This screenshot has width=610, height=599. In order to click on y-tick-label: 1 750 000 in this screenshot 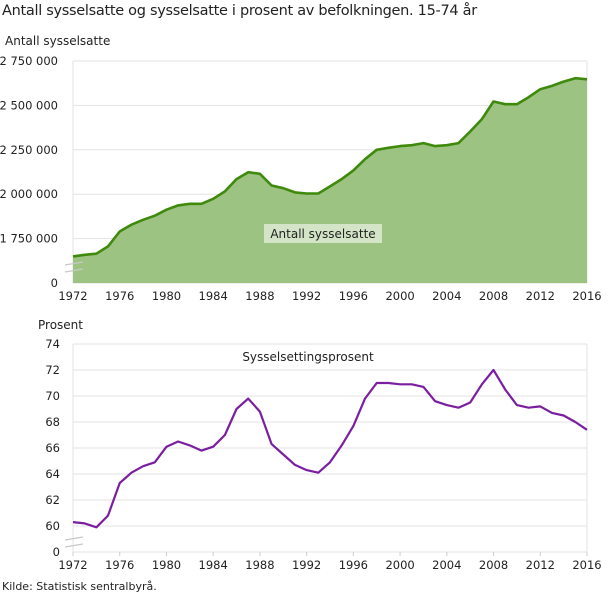, I will do `click(29, 239)`.